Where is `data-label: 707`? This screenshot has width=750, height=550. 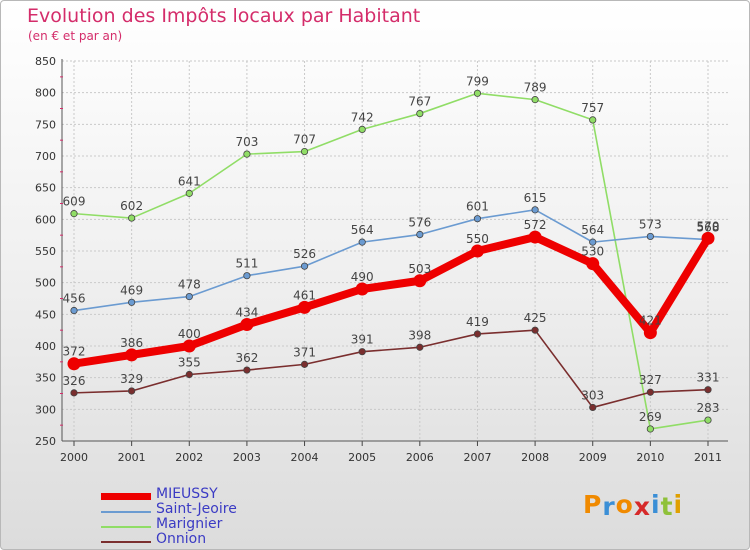
data-label: 707 is located at coordinates (304, 140).